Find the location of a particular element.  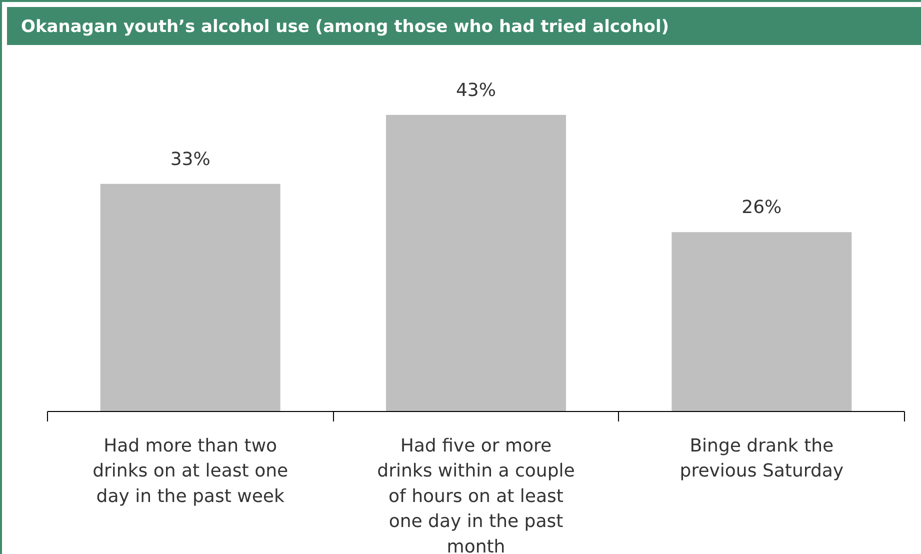

x-tick-label: Binge drank the previous Saturday is located at coordinates (762, 459).